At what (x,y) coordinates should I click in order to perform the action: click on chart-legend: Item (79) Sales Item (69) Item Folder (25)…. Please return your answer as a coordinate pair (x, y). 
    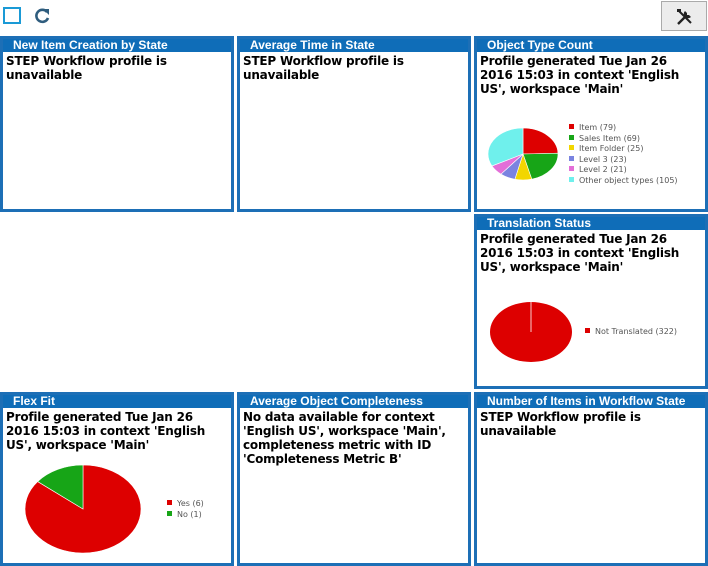
    Looking at the image, I should click on (623, 154).